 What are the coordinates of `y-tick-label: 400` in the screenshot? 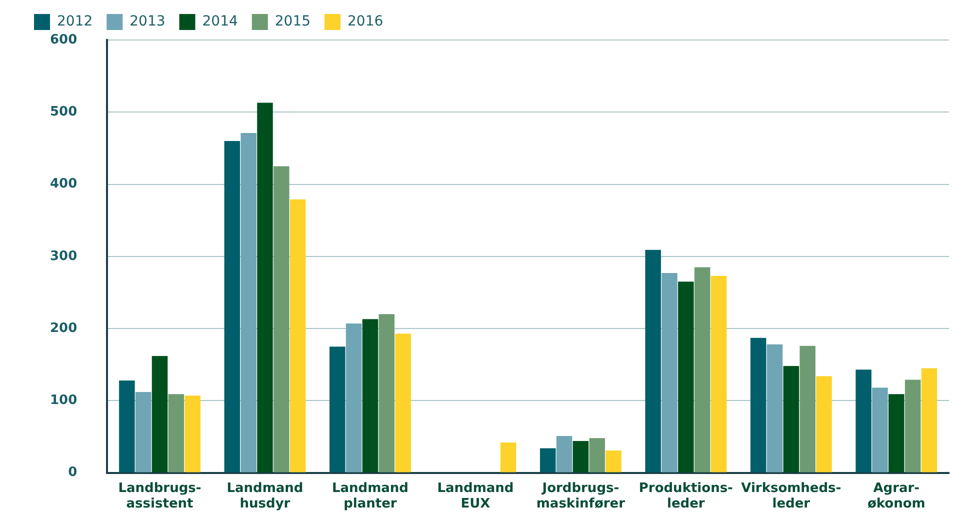 It's located at (64, 184).